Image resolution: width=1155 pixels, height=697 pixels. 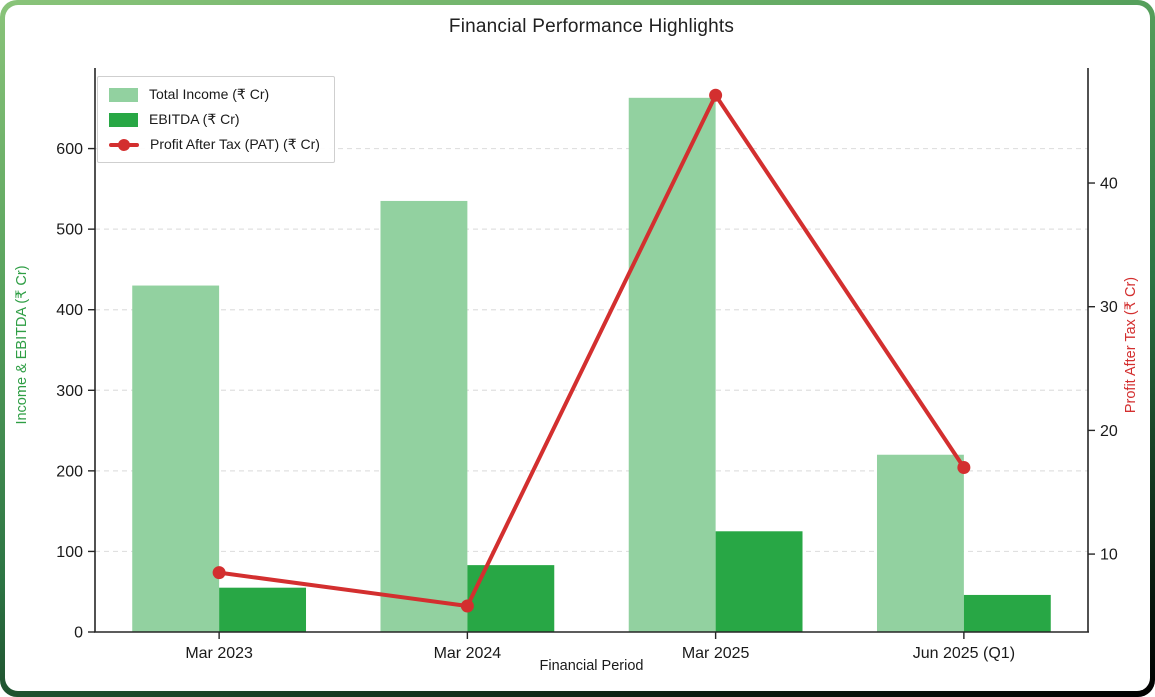 What do you see at coordinates (219, 653) in the screenshot?
I see `x-tick-label: Mar 2023` at bounding box center [219, 653].